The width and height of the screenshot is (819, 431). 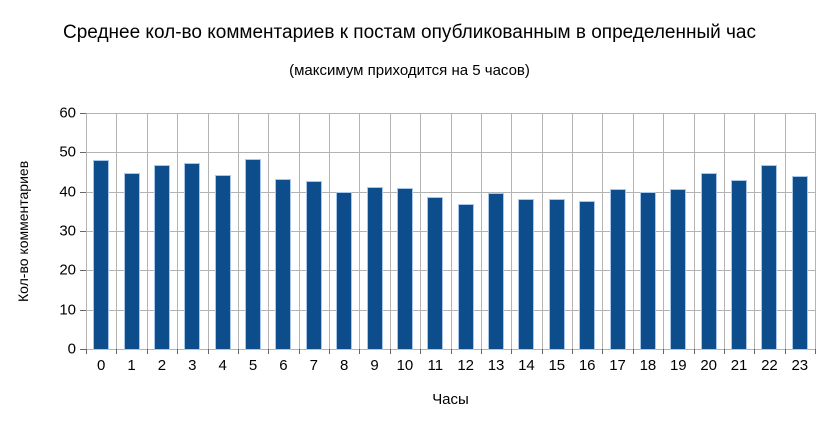 What do you see at coordinates (450, 399) in the screenshot?
I see `x-axis-label: Часы` at bounding box center [450, 399].